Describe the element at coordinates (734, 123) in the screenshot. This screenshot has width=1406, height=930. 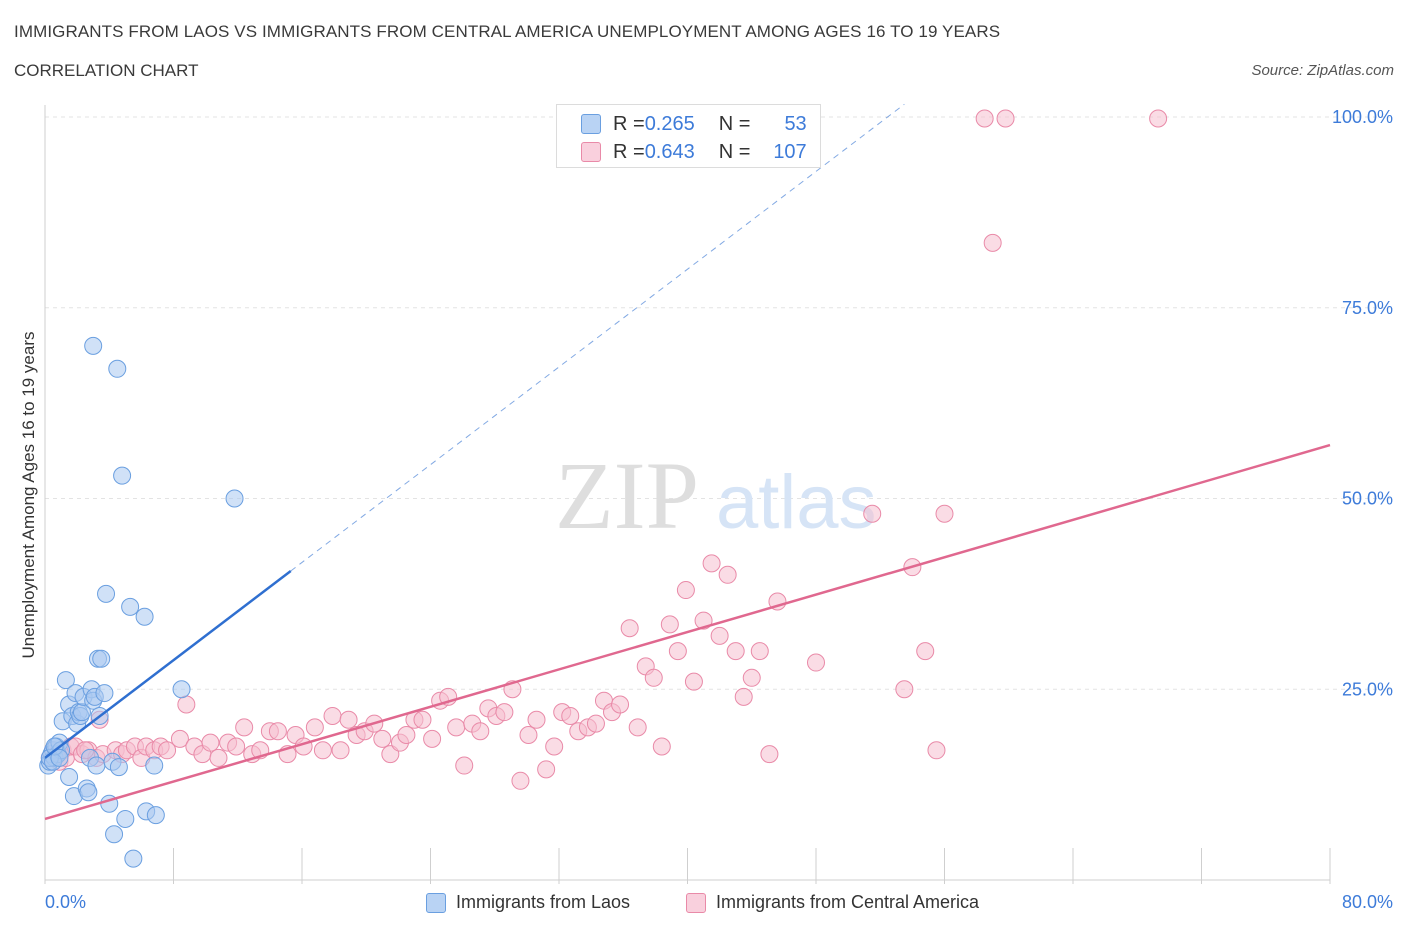
I see `laos-n-label: N =` at that location.